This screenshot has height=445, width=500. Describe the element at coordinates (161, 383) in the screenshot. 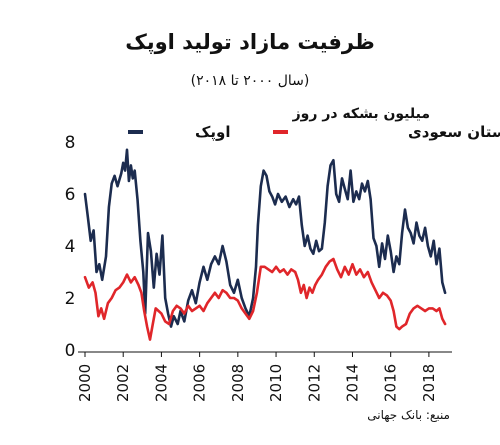

I see `x-tick-label: 2004` at that location.